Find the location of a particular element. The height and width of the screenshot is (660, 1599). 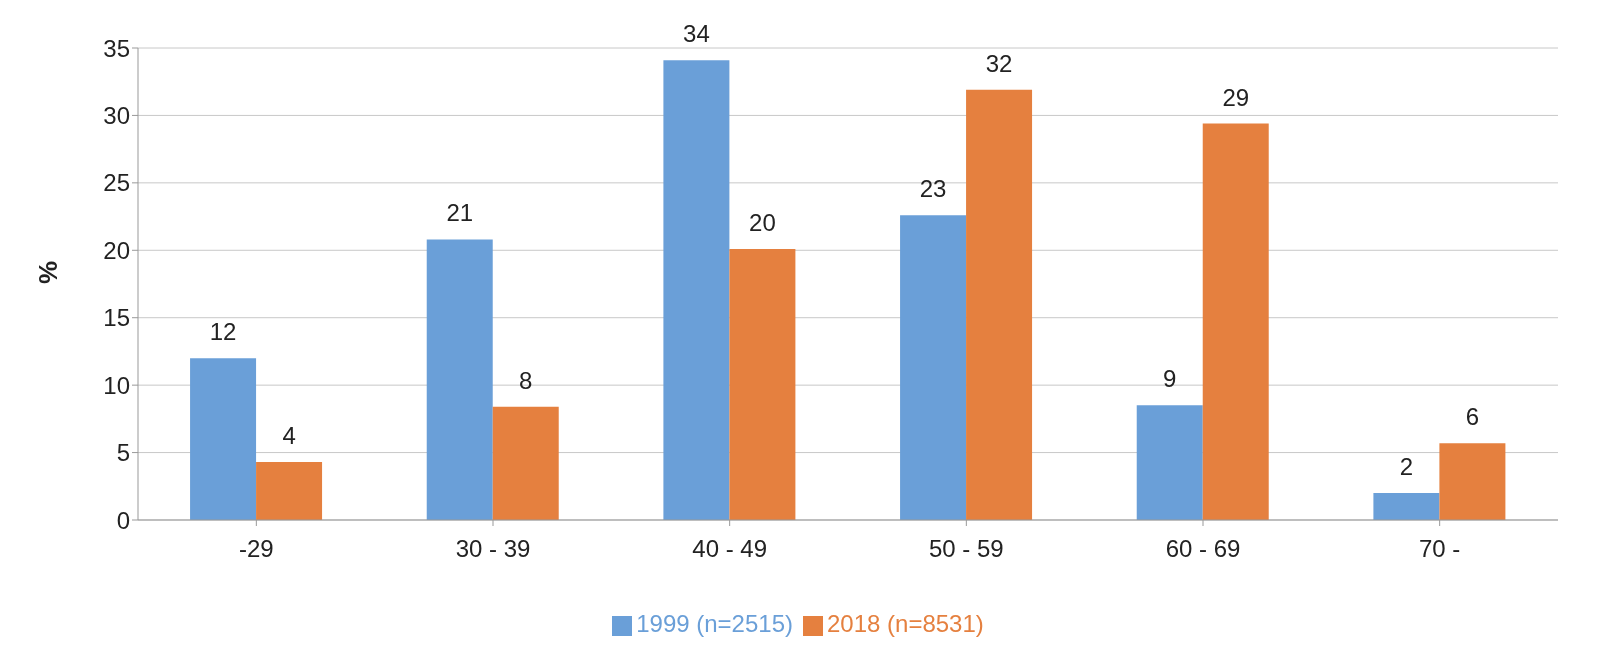

x-tick-label: 50 - 59 is located at coordinates (966, 549).